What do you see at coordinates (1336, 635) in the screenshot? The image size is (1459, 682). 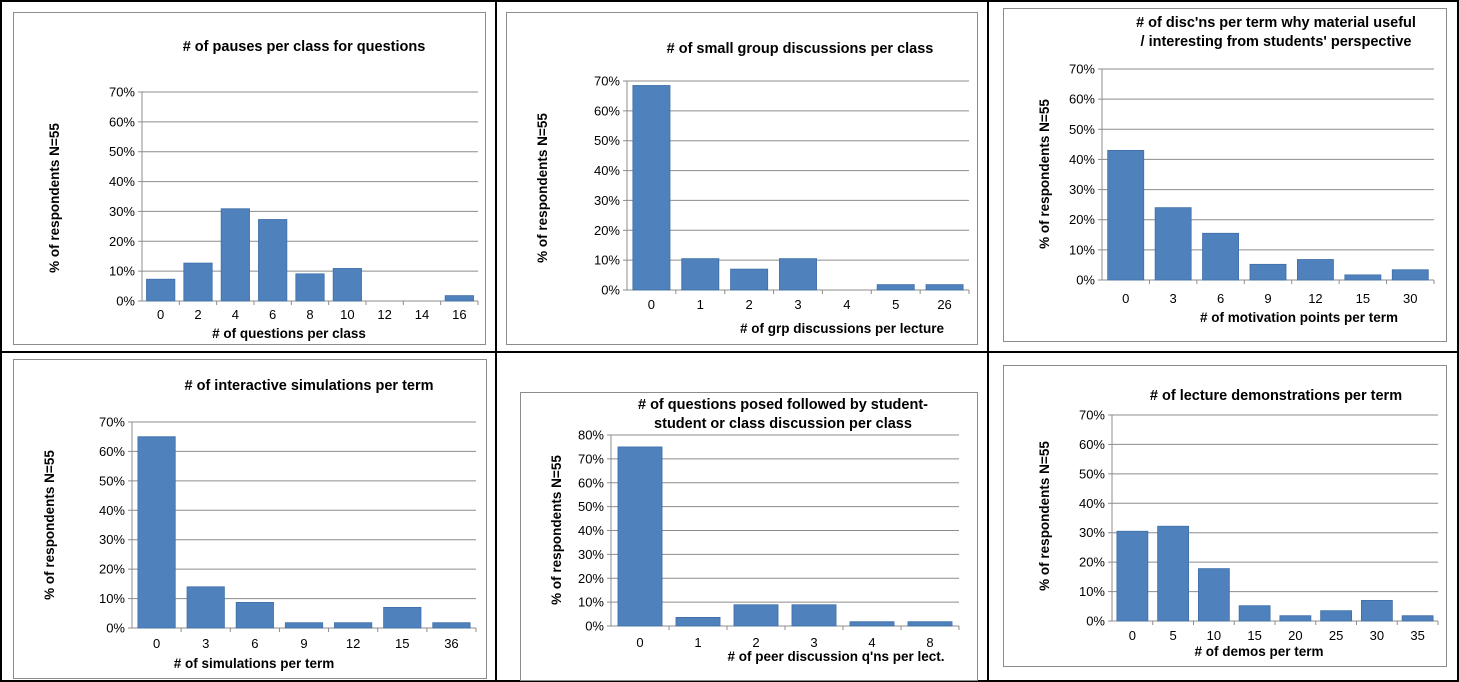 I see `x-tick-label: 25` at bounding box center [1336, 635].